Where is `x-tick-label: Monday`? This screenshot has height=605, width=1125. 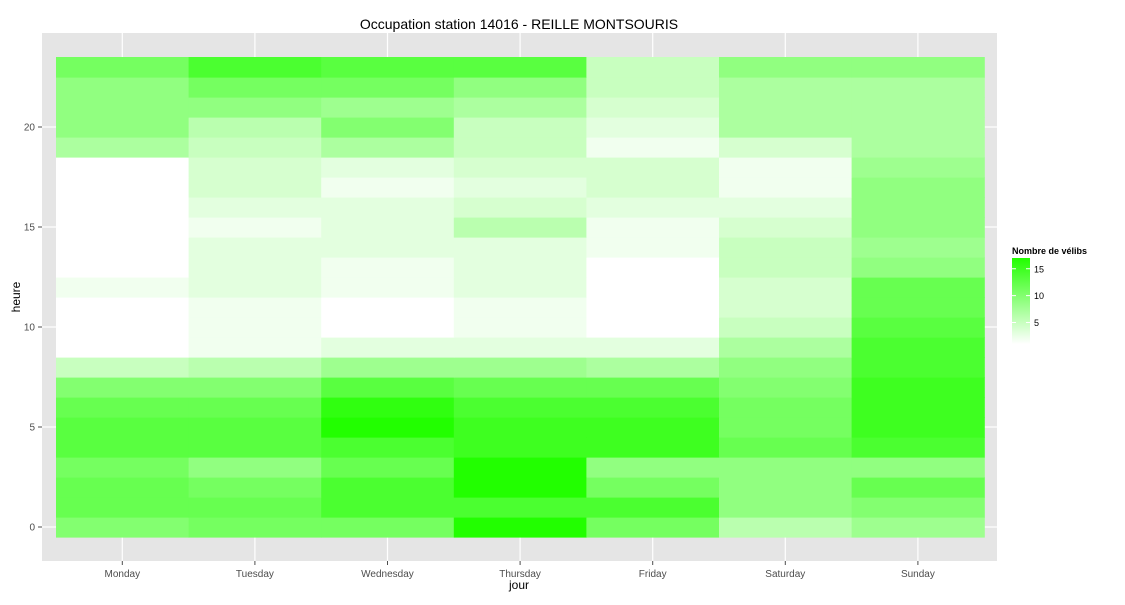
x-tick-label: Monday is located at coordinates (123, 574).